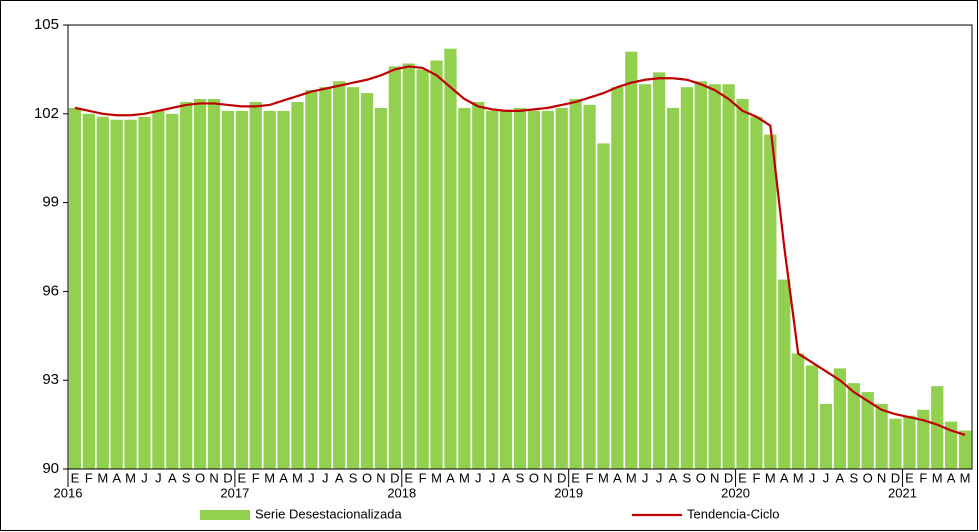  I want to click on year-label: 2016, so click(68, 492).